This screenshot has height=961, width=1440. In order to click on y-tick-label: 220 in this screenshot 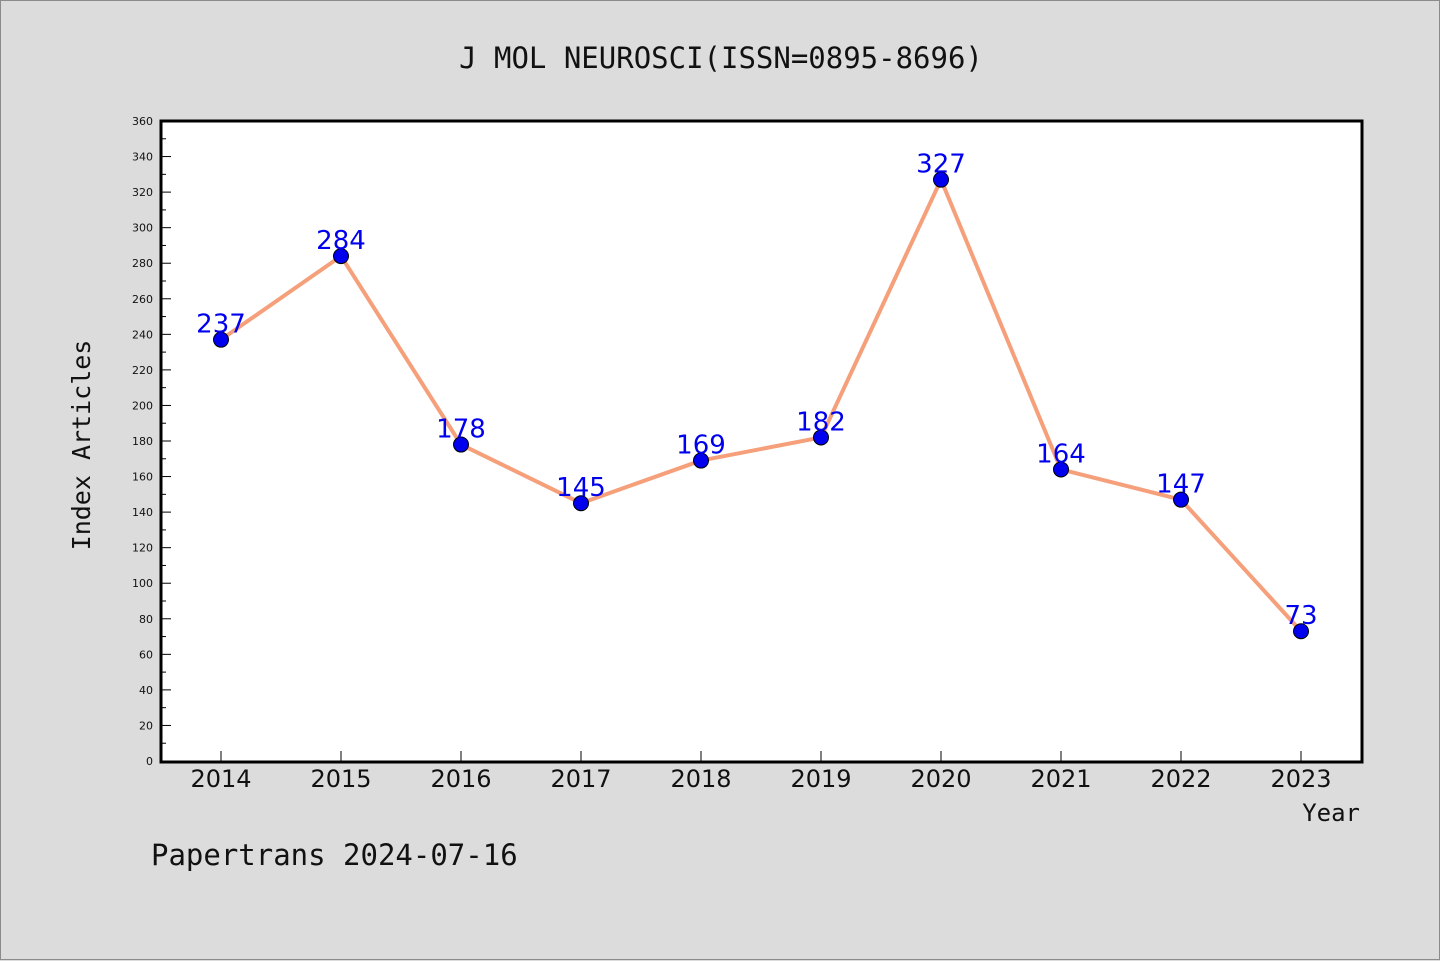, I will do `click(142, 370)`.